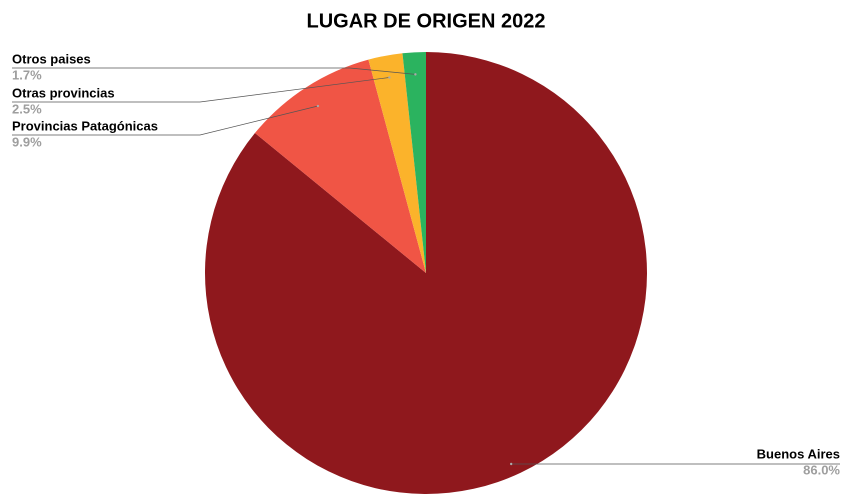  What do you see at coordinates (27, 141) in the screenshot?
I see `slice-value-label: 9.9%` at bounding box center [27, 141].